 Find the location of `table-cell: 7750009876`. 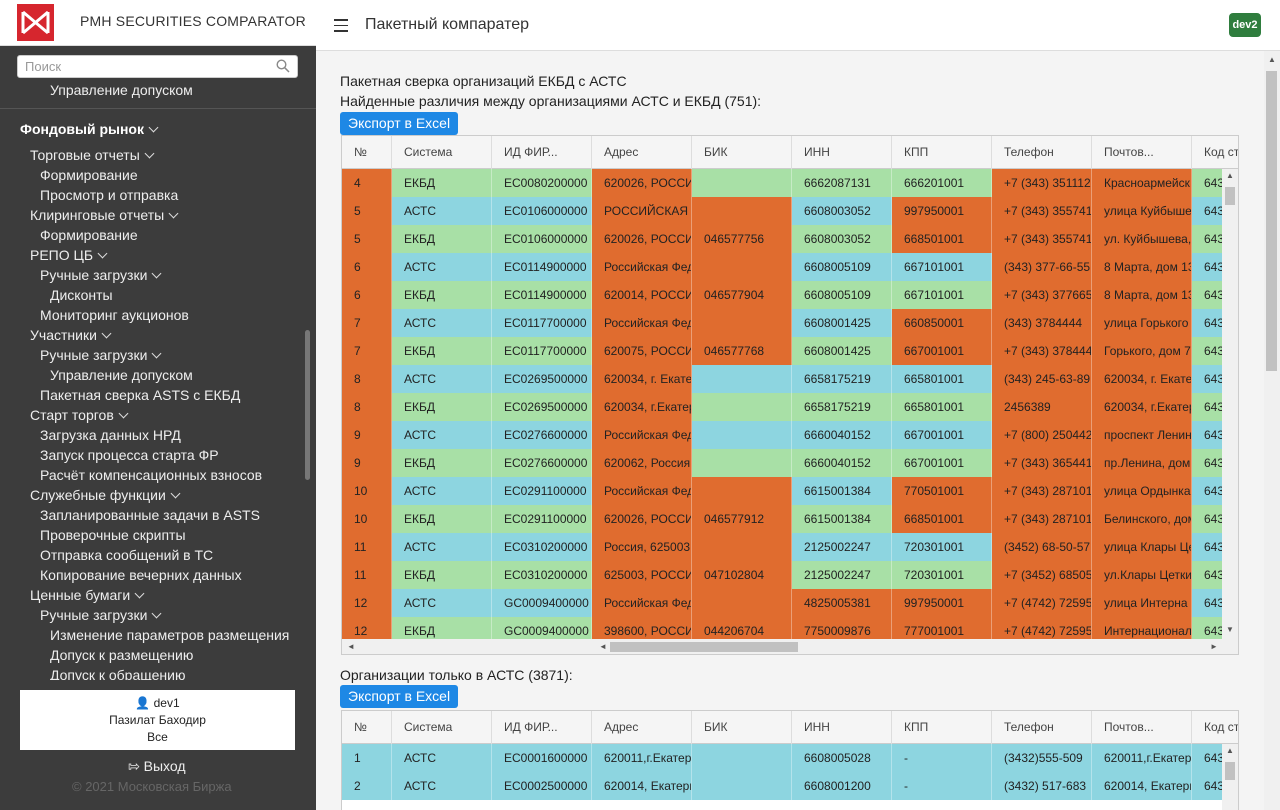

table-cell: 7750009876 is located at coordinates (842, 628).